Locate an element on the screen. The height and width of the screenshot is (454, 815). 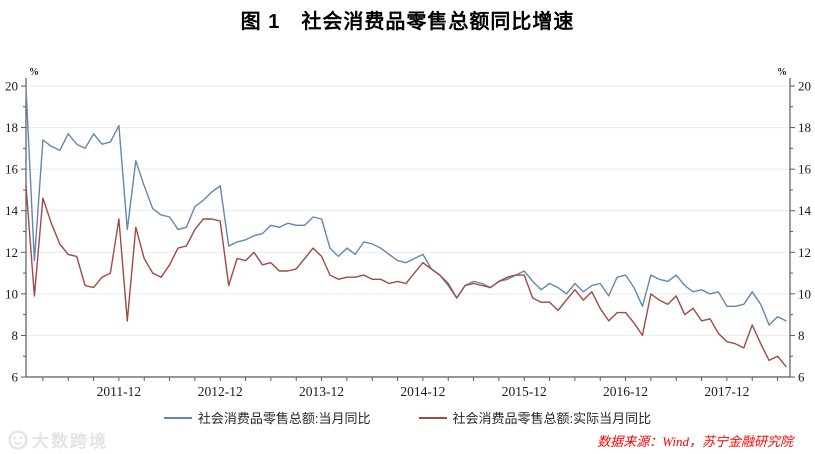
chart-legend: 社会消费品零售总额:当月同比 社会消费品零售总额:实际当月同比 is located at coordinates (407, 417).